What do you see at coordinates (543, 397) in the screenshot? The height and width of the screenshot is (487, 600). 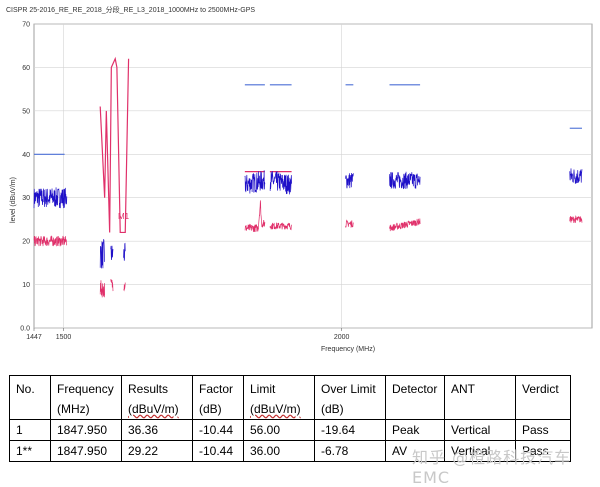 I see `header-verdict: Verdict` at bounding box center [543, 397].